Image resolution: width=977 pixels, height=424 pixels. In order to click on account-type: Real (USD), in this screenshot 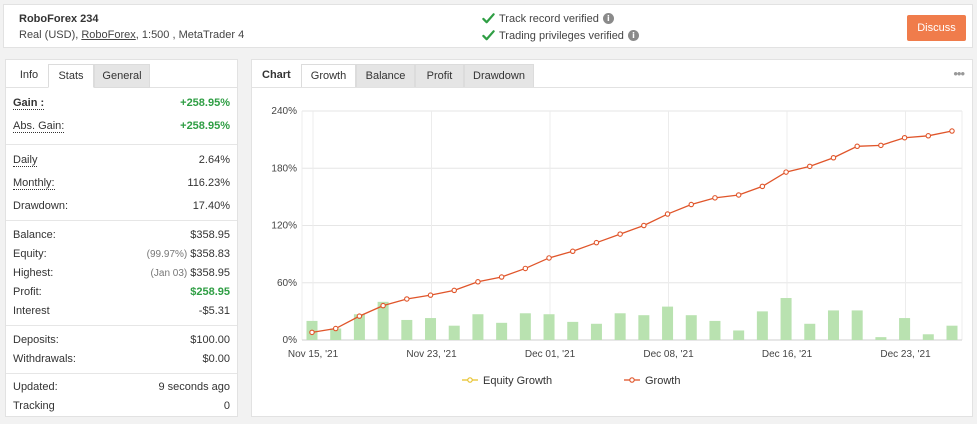, I will do `click(49, 35)`.